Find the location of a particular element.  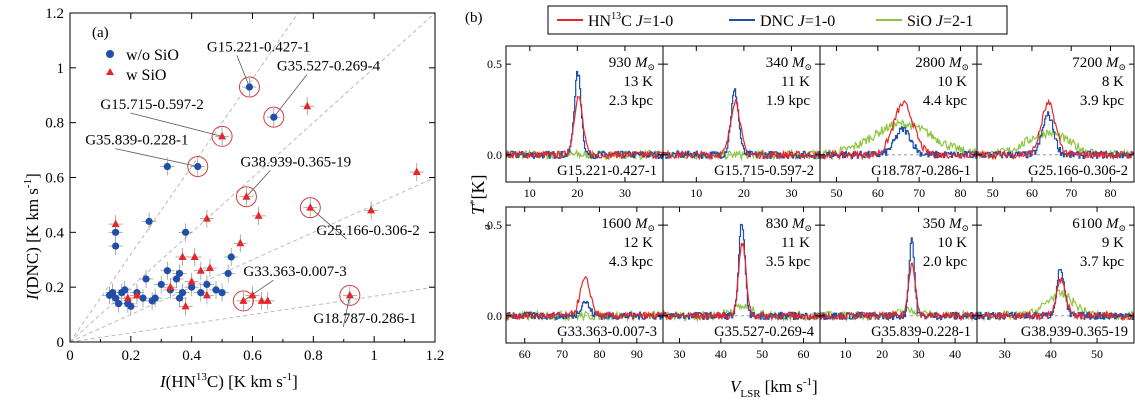

source-temperature: 9 K is located at coordinates (1113, 243).